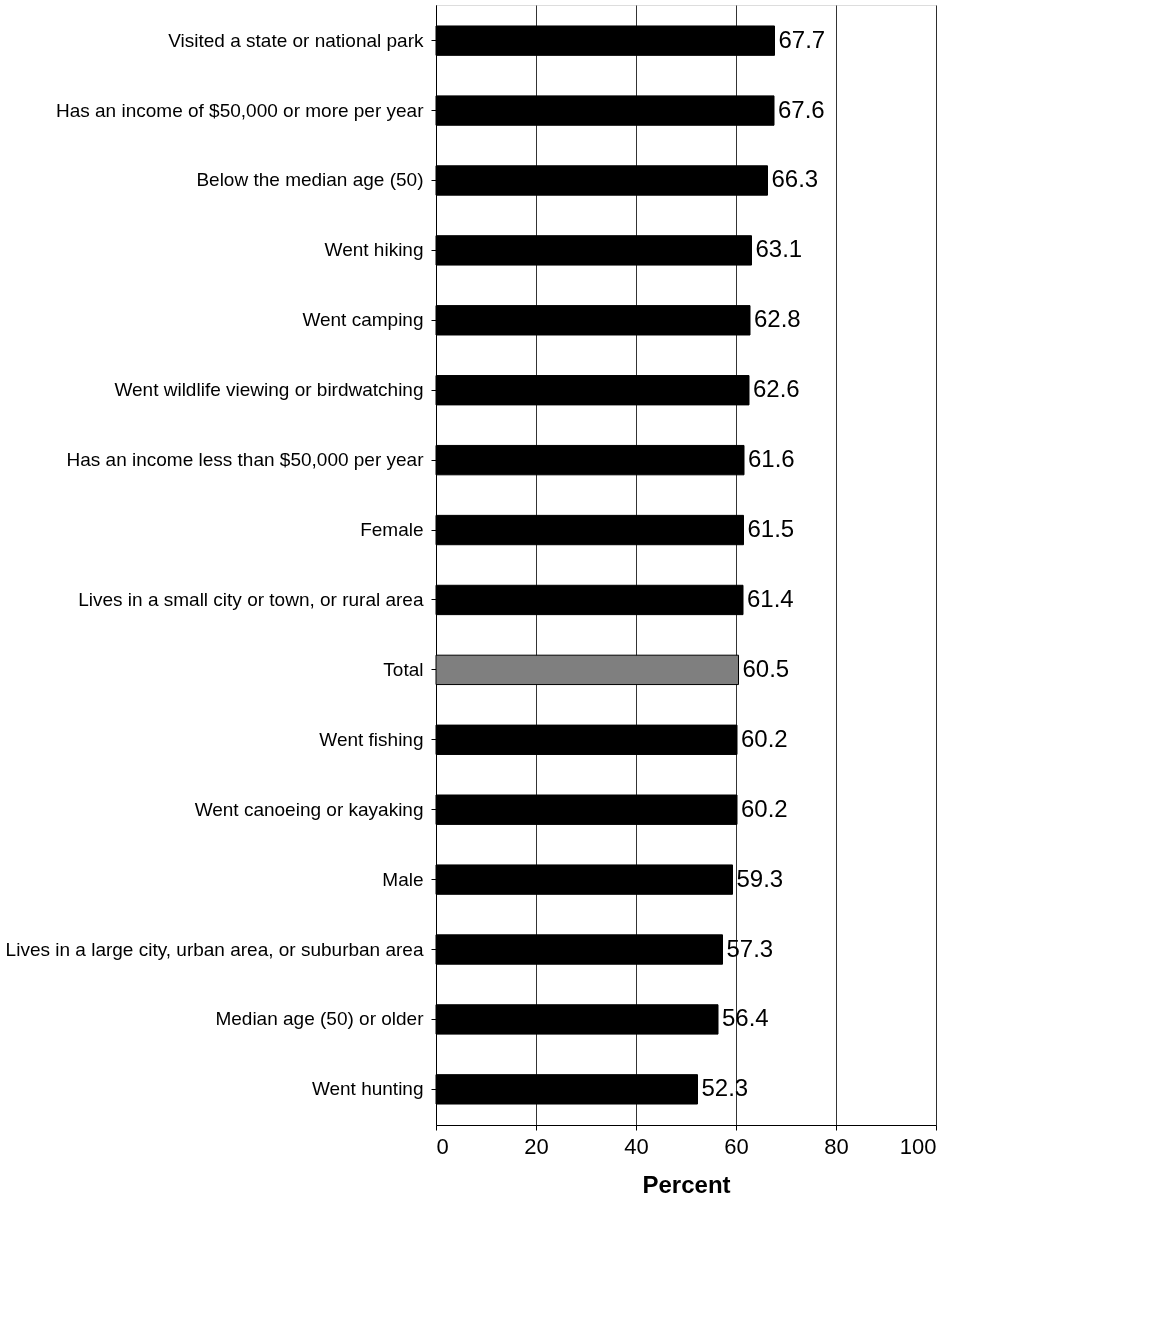 This screenshot has width=1153, height=1338. I want to click on x-tick-label: 20, so click(536, 1146).